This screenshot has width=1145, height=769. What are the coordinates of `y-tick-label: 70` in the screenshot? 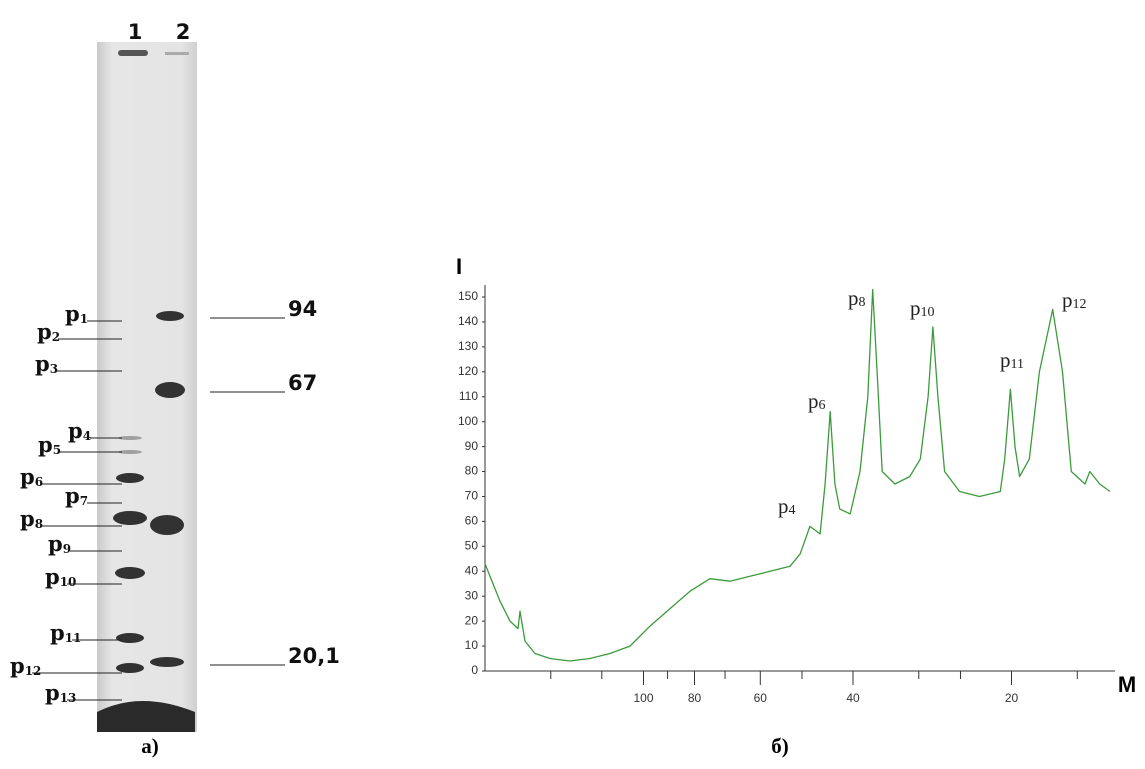 It's located at (472, 496).